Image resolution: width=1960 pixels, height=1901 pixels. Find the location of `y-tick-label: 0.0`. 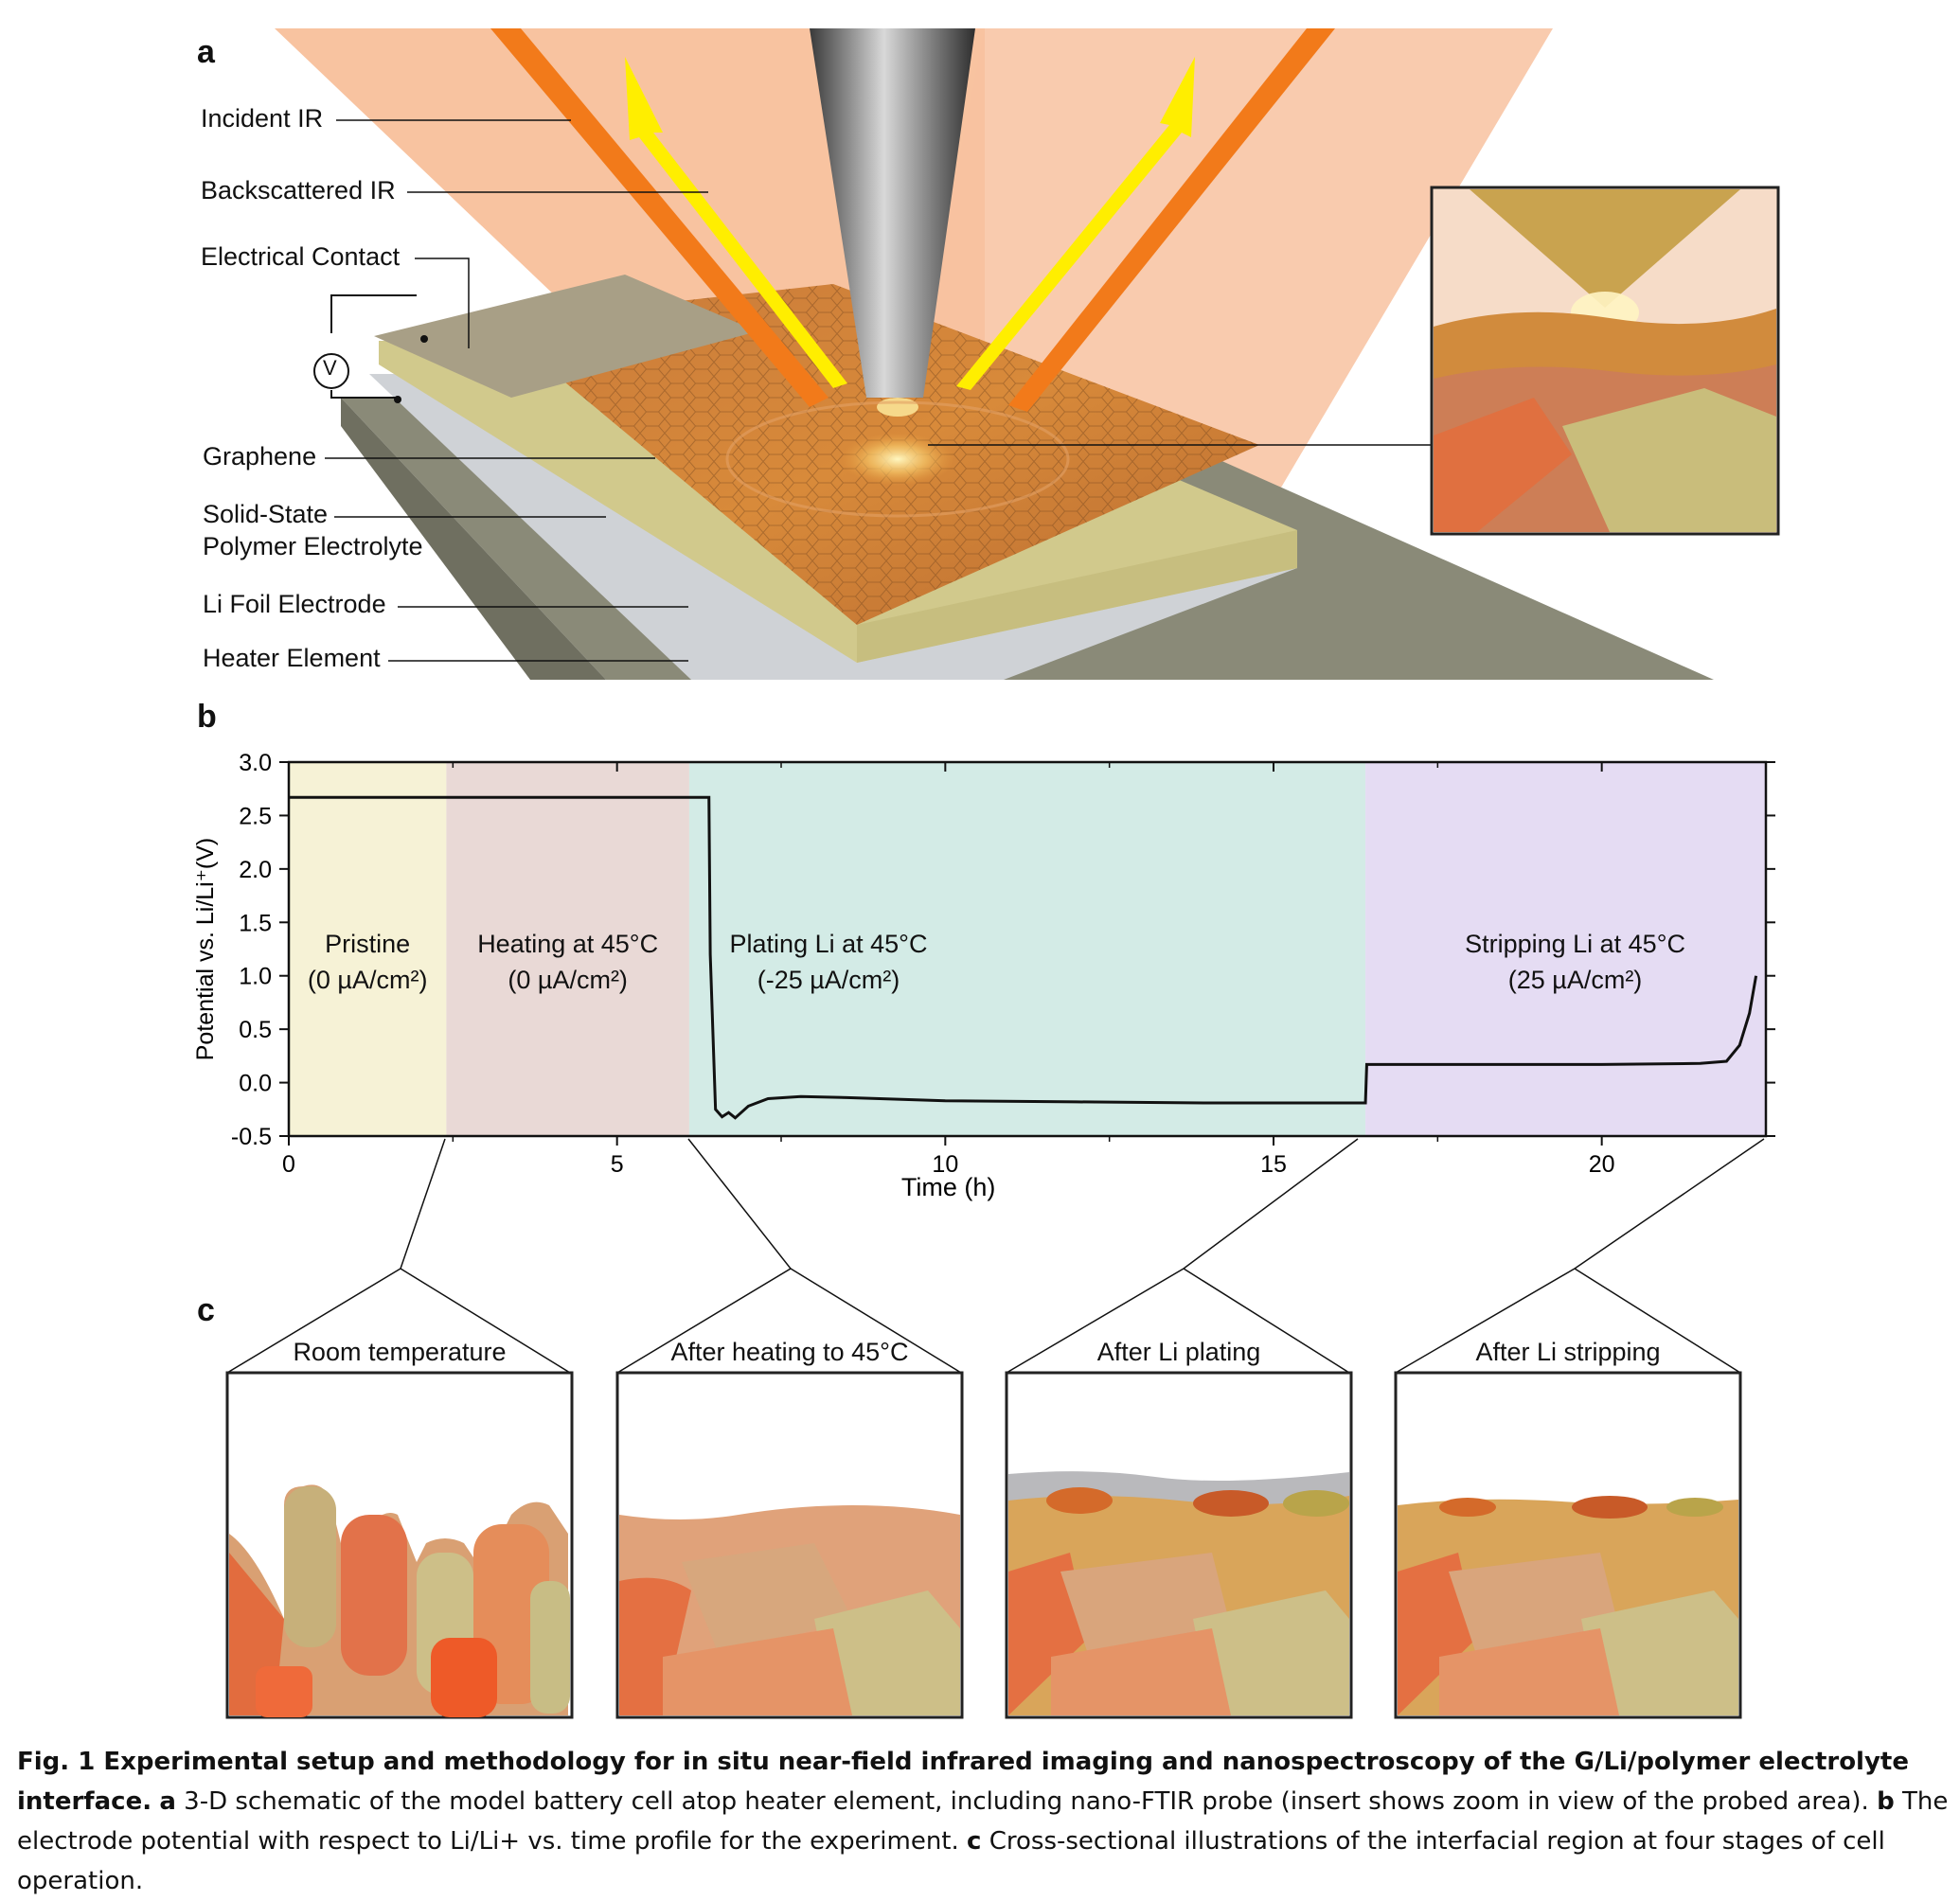

y-tick-label: 0.0 is located at coordinates (255, 1084).